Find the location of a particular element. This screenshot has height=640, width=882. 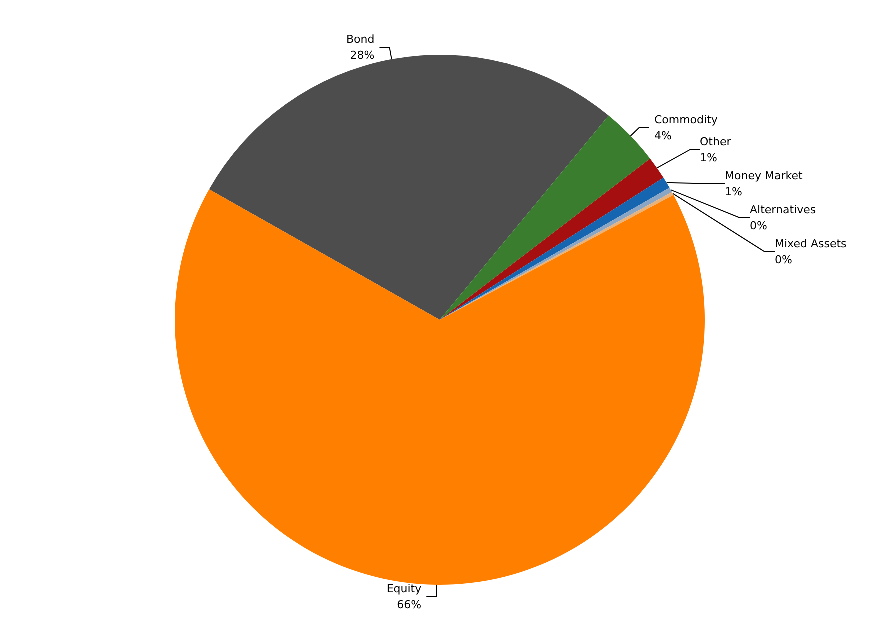

slice-label: Commodity is located at coordinates (686, 119).